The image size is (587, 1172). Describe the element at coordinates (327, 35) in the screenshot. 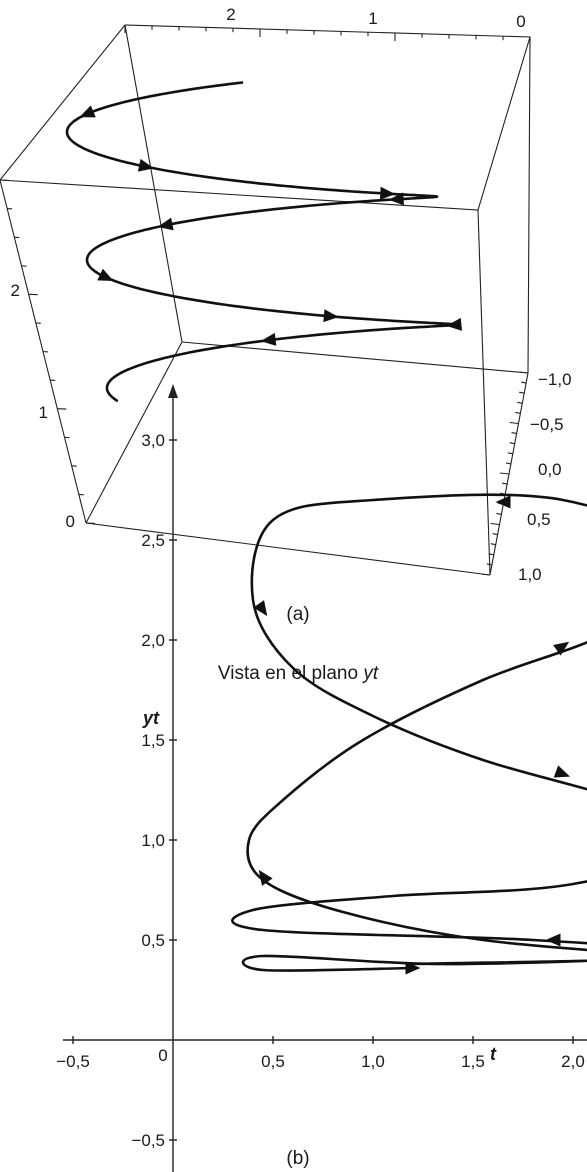

I see `x-axis-ticks-3d` at that location.